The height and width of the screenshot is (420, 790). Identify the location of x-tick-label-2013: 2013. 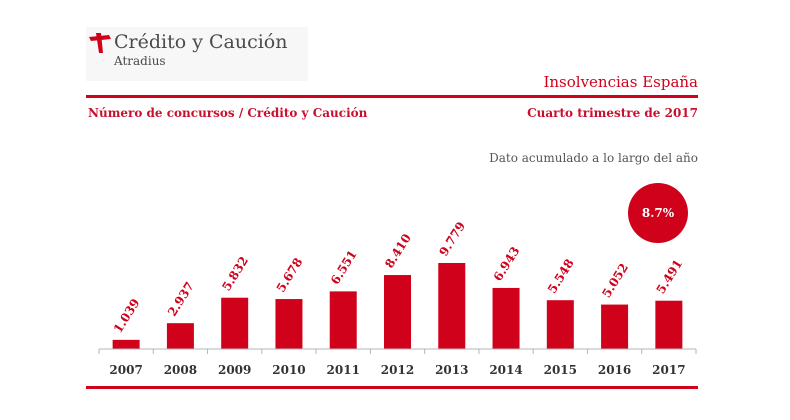
(451, 370).